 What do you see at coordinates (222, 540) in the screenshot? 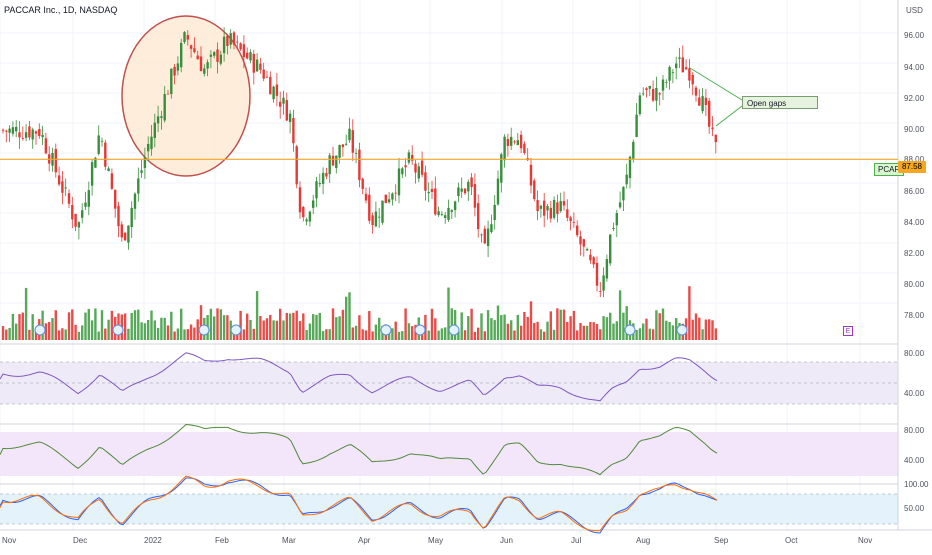
I see `time-label: Feb` at bounding box center [222, 540].